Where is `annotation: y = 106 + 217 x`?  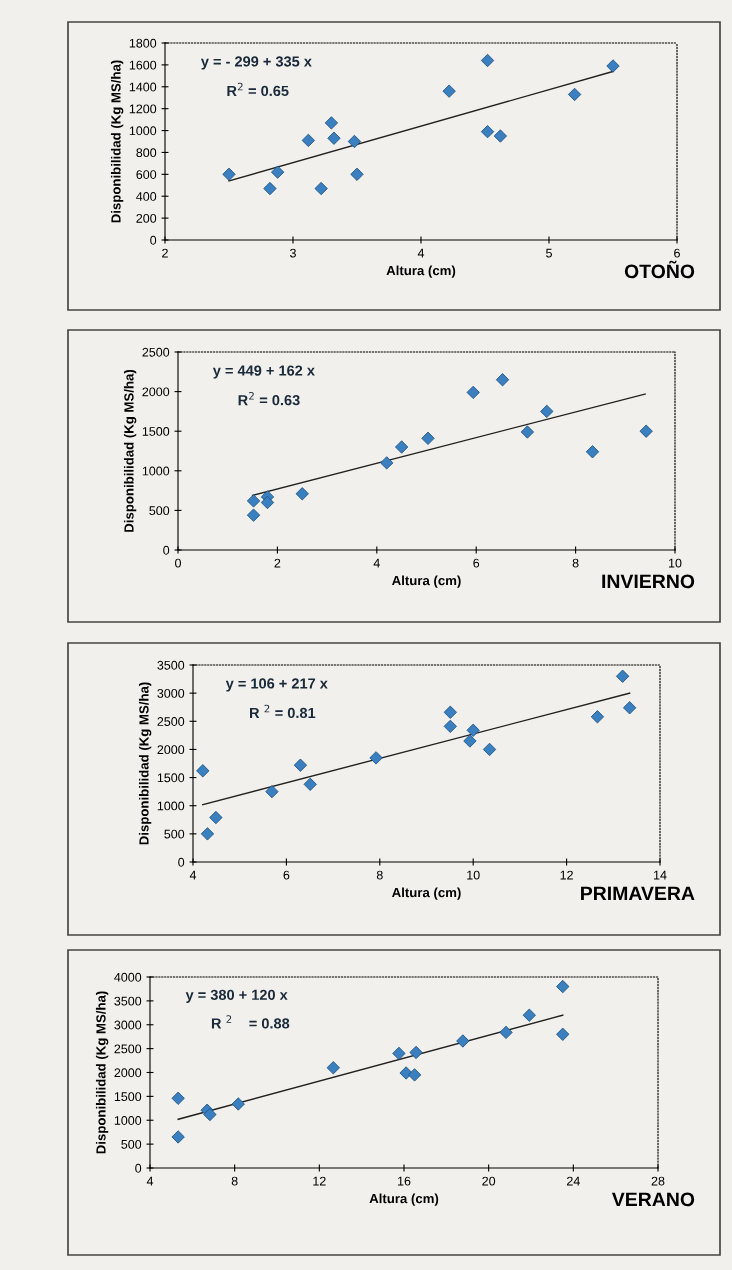 annotation: y = 106 + 217 x is located at coordinates (276, 685).